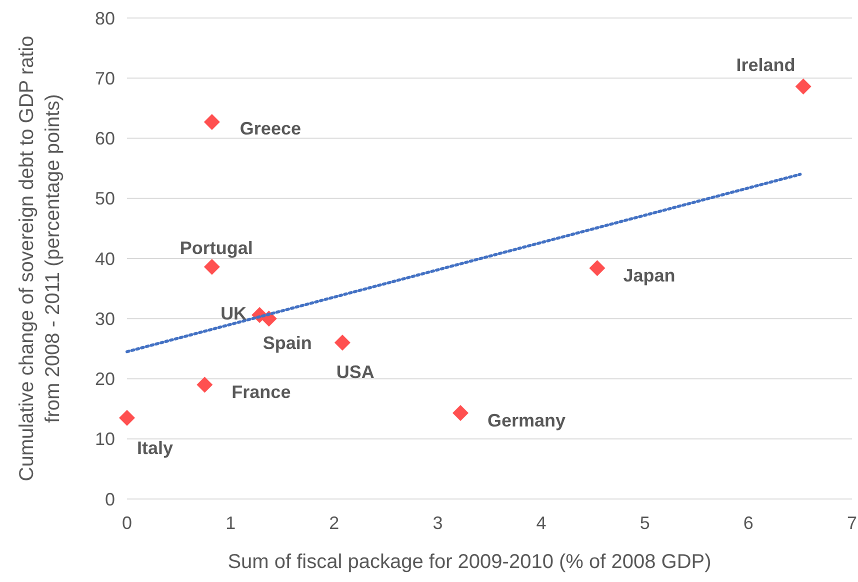  Describe the element at coordinates (766, 64) in the screenshot. I see `annotation: Ireland` at that location.